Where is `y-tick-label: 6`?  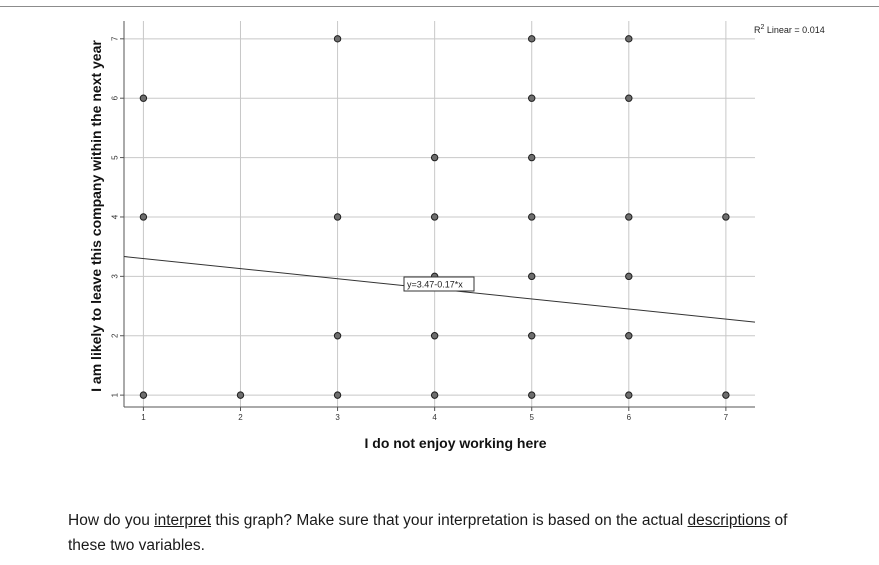 y-tick-label: 6 is located at coordinates (115, 97).